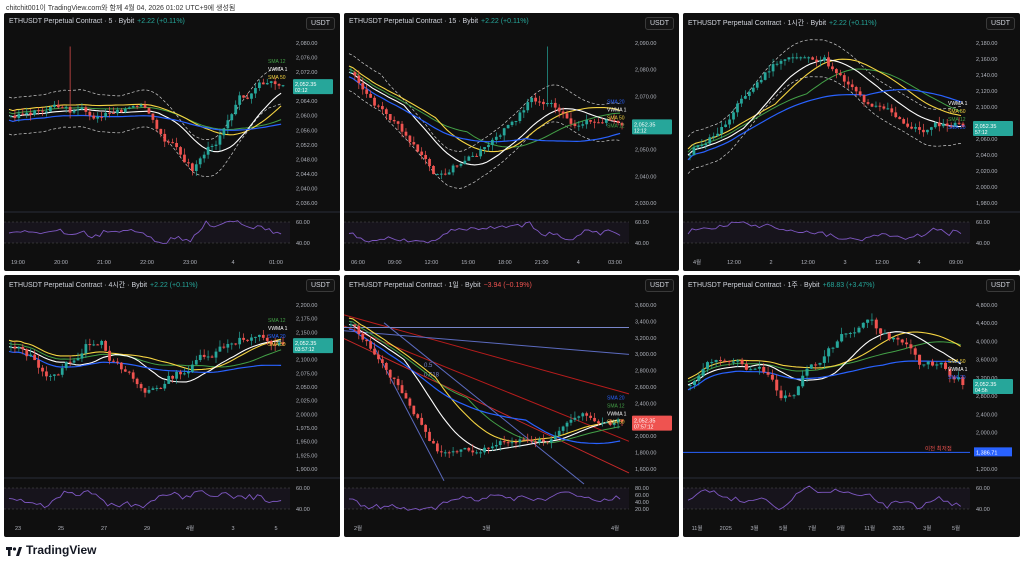  What do you see at coordinates (306, 73) in the screenshot?
I see `price-axis-tick: 2,072.00` at bounding box center [306, 73].